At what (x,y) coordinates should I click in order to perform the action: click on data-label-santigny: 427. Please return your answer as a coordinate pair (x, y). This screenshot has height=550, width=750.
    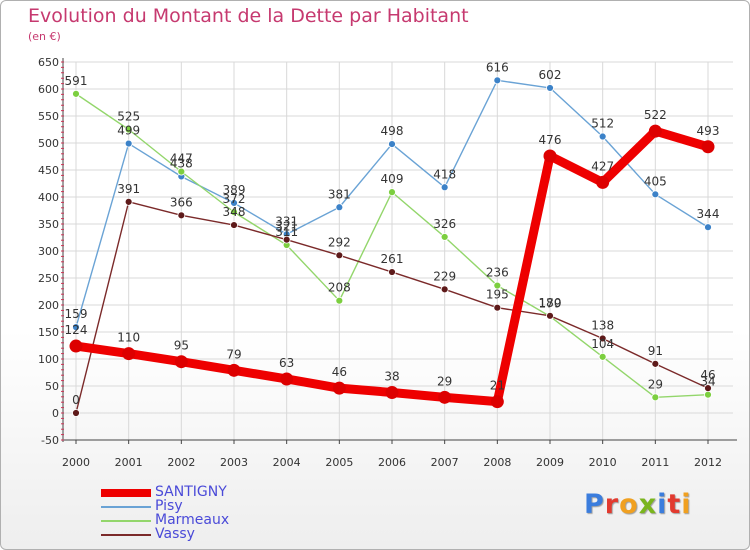
    Looking at the image, I should click on (602, 166).